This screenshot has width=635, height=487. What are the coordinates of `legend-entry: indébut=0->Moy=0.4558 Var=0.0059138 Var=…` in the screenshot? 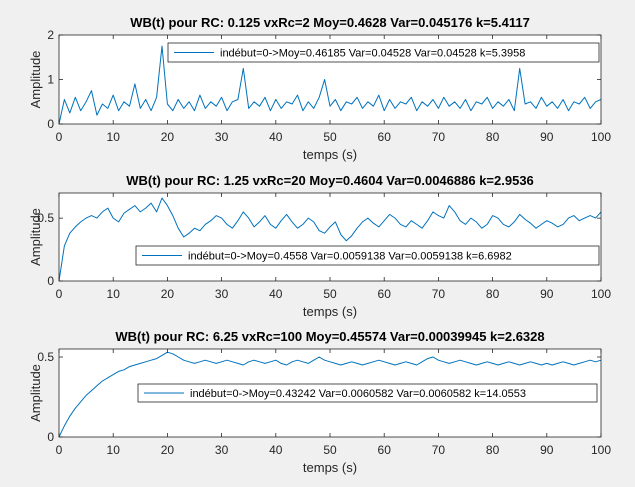 It's located at (350, 257).